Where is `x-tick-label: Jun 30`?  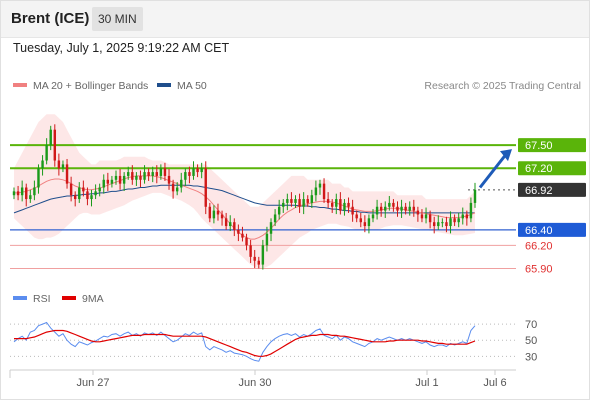 x-tick-label: Jun 30 is located at coordinates (254, 383).